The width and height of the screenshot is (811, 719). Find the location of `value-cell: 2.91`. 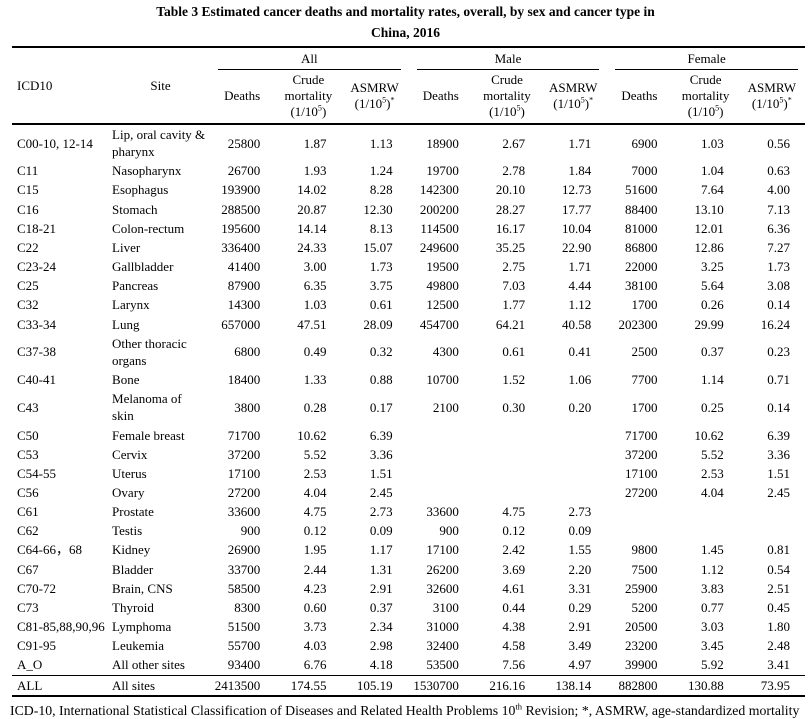

value-cell: 2.91 is located at coordinates (381, 588).